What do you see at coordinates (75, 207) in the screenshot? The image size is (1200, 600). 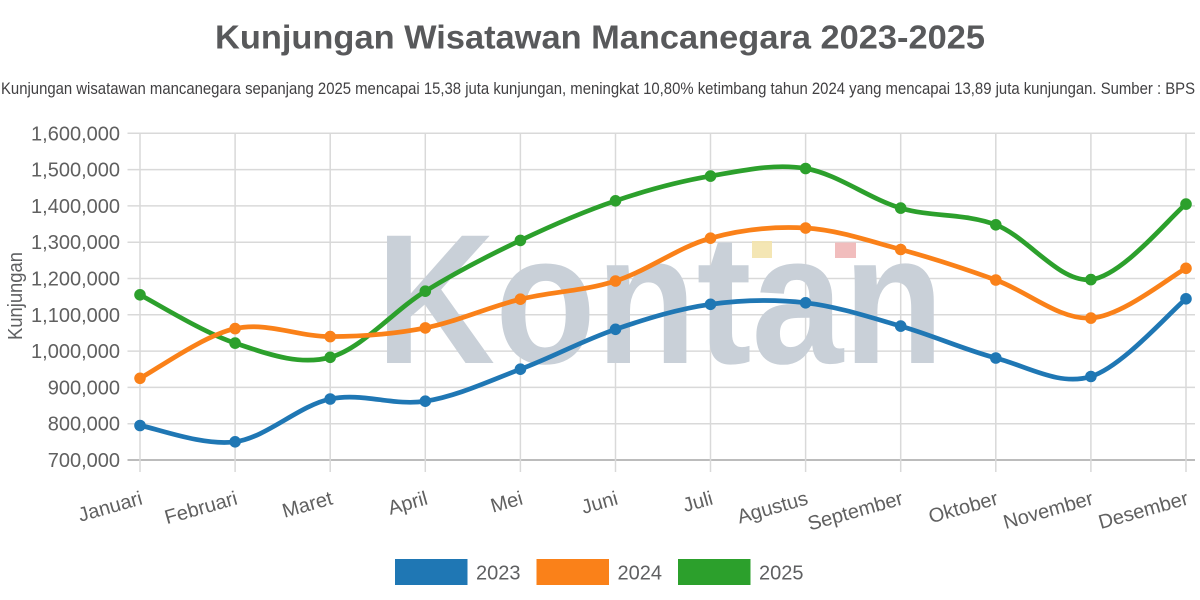 I see `svg-text: 1,400,000` at bounding box center [75, 207].